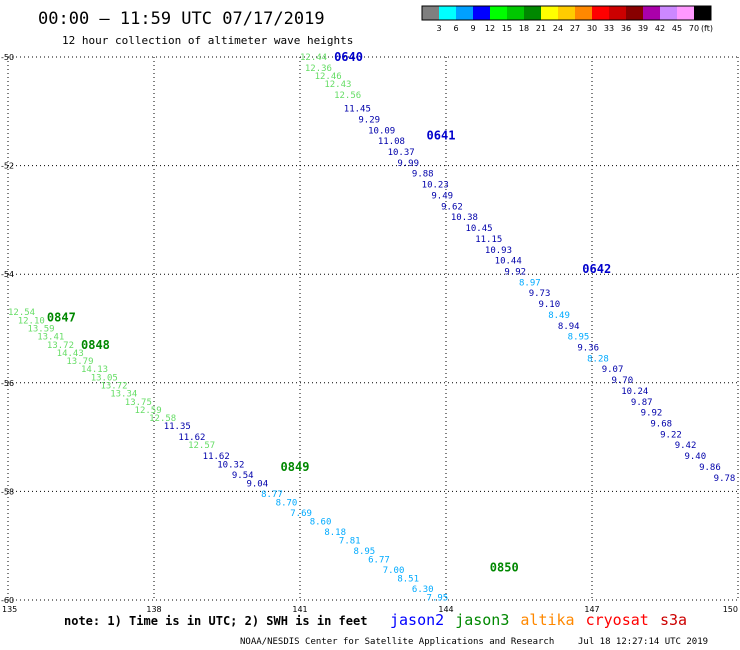 The height and width of the screenshot is (650, 740). I want to click on y-tick-label: -50, so click(7, 57).